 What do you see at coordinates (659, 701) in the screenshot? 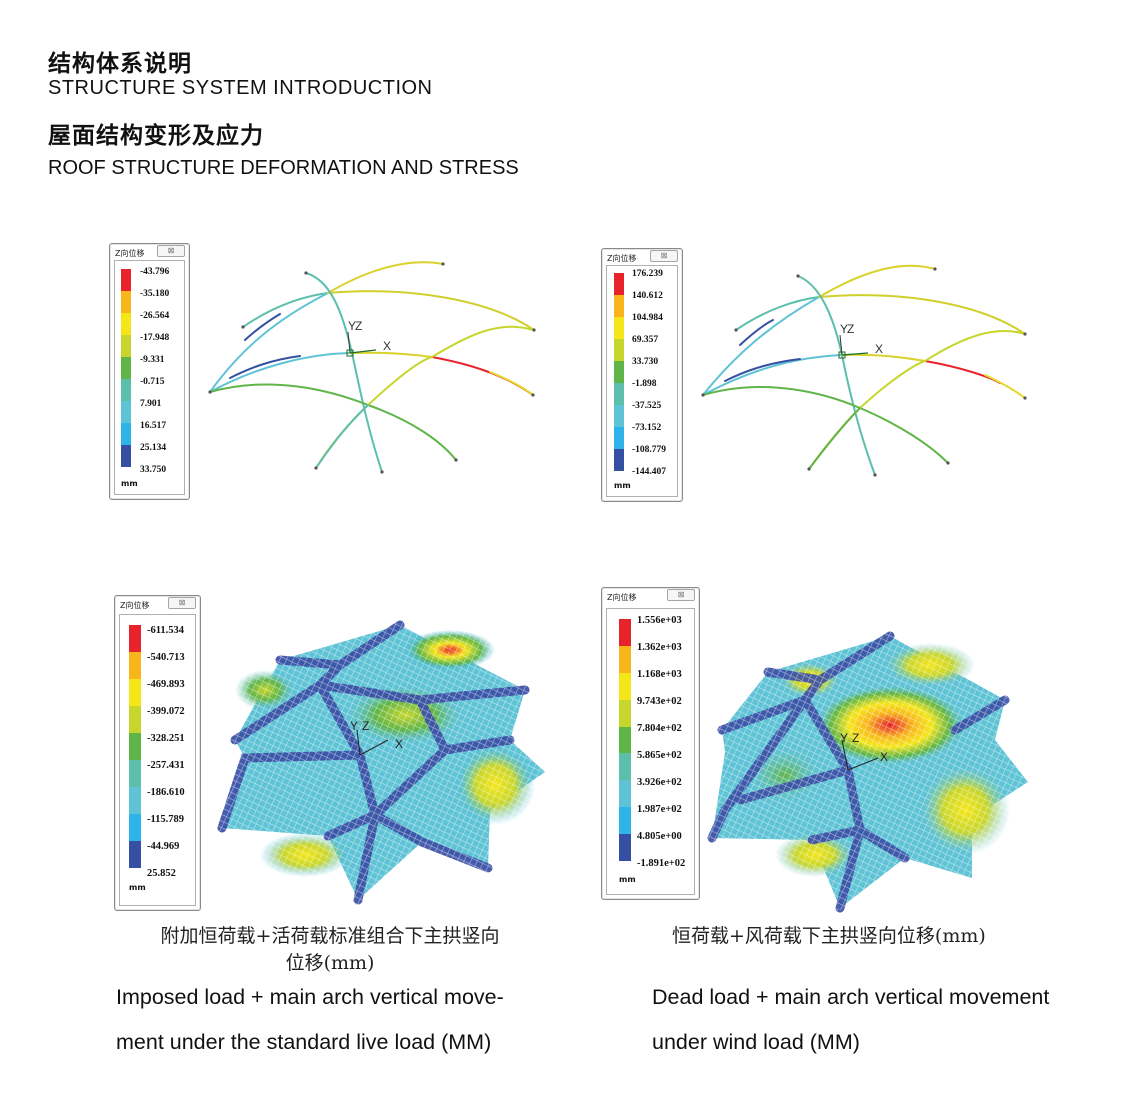
I see `legend-value: 9.743e+02` at bounding box center [659, 701].